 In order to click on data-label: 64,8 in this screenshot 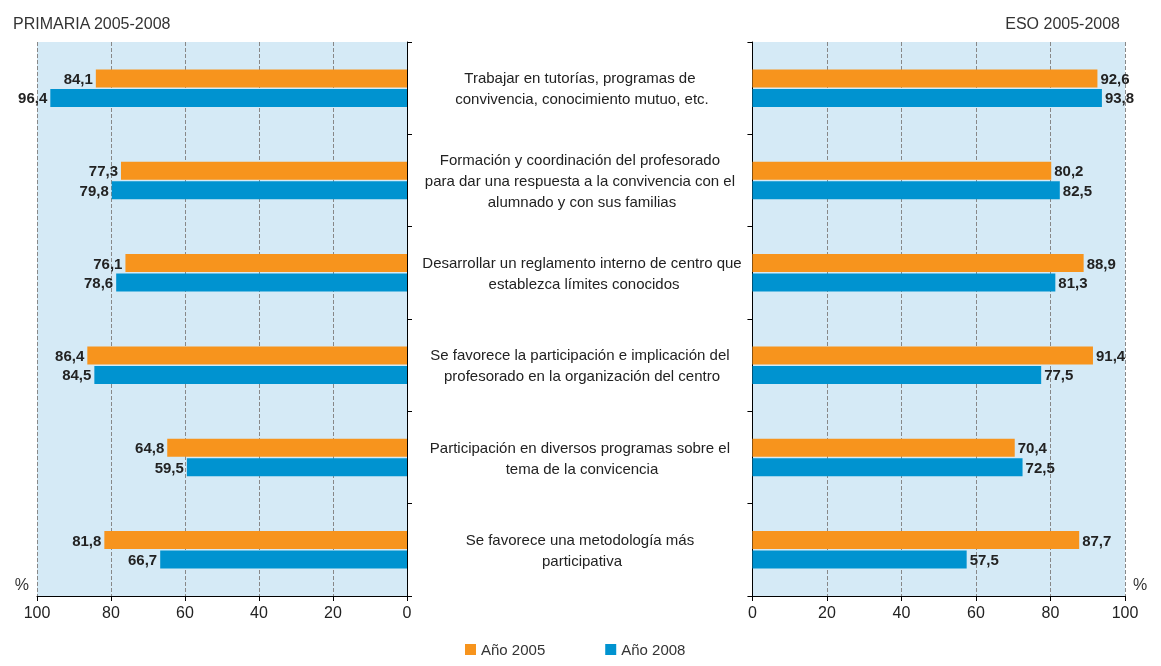, I will do `click(150, 448)`.